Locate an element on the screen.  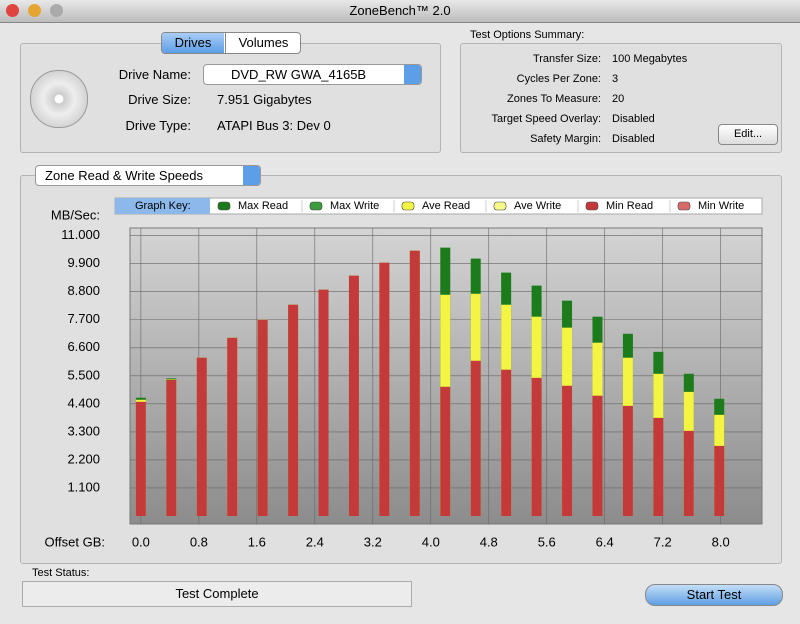
status-text: Test Complete is located at coordinates (217, 594).